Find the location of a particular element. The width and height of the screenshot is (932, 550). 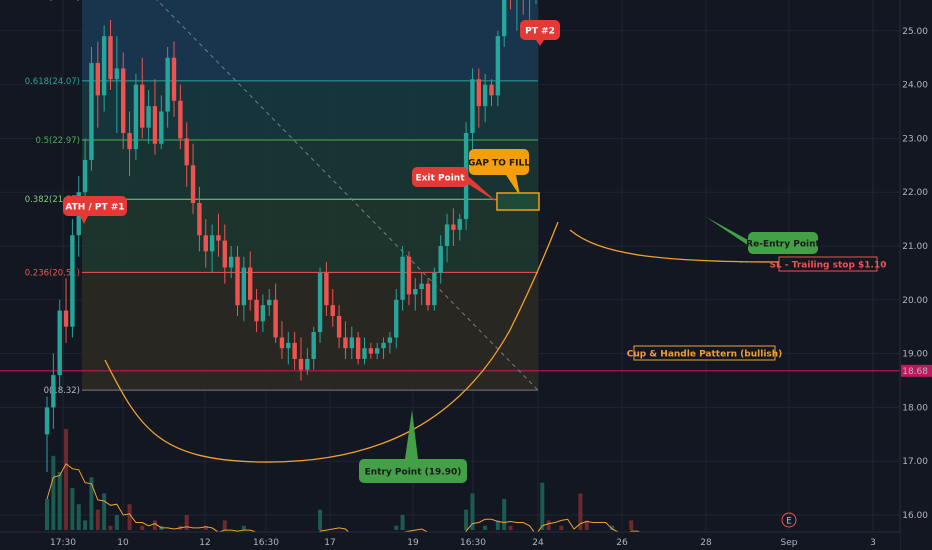

fib-label: 0.236(20.51) is located at coordinates (52, 273).